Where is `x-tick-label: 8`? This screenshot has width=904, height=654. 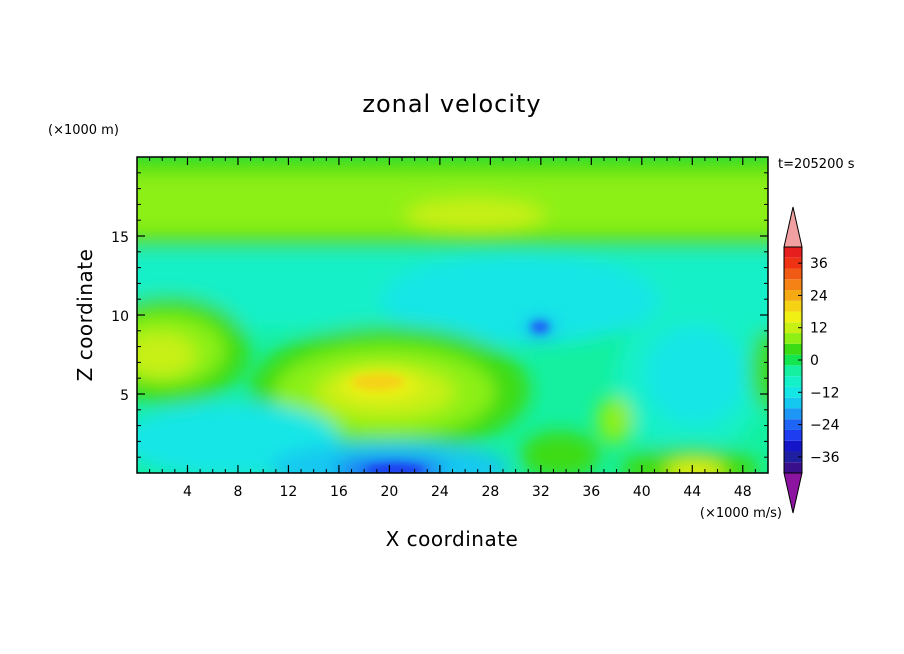 x-tick-label: 8 is located at coordinates (237, 492).